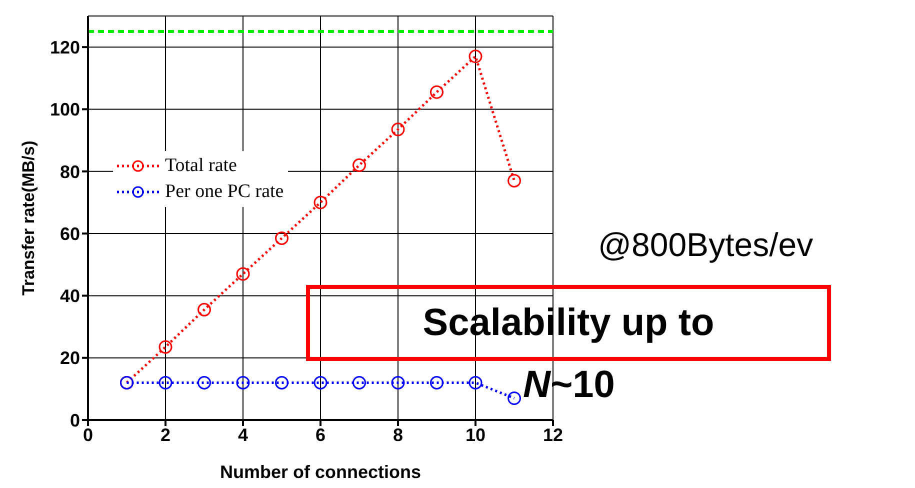 This screenshot has width=915, height=488. What do you see at coordinates (320, 434) in the screenshot?
I see `x-tick-label: 6` at bounding box center [320, 434].